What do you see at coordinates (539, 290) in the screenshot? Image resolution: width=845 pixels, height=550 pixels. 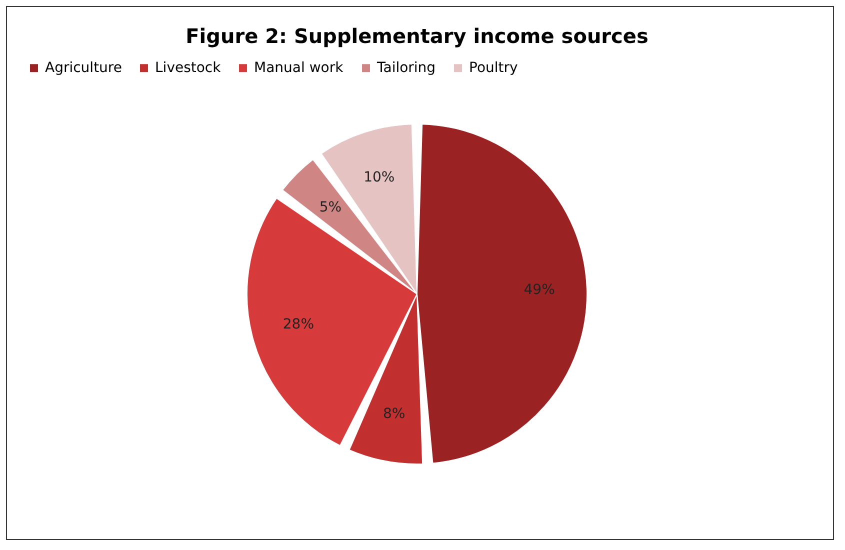 I see `data-label: 49%` at bounding box center [539, 290].